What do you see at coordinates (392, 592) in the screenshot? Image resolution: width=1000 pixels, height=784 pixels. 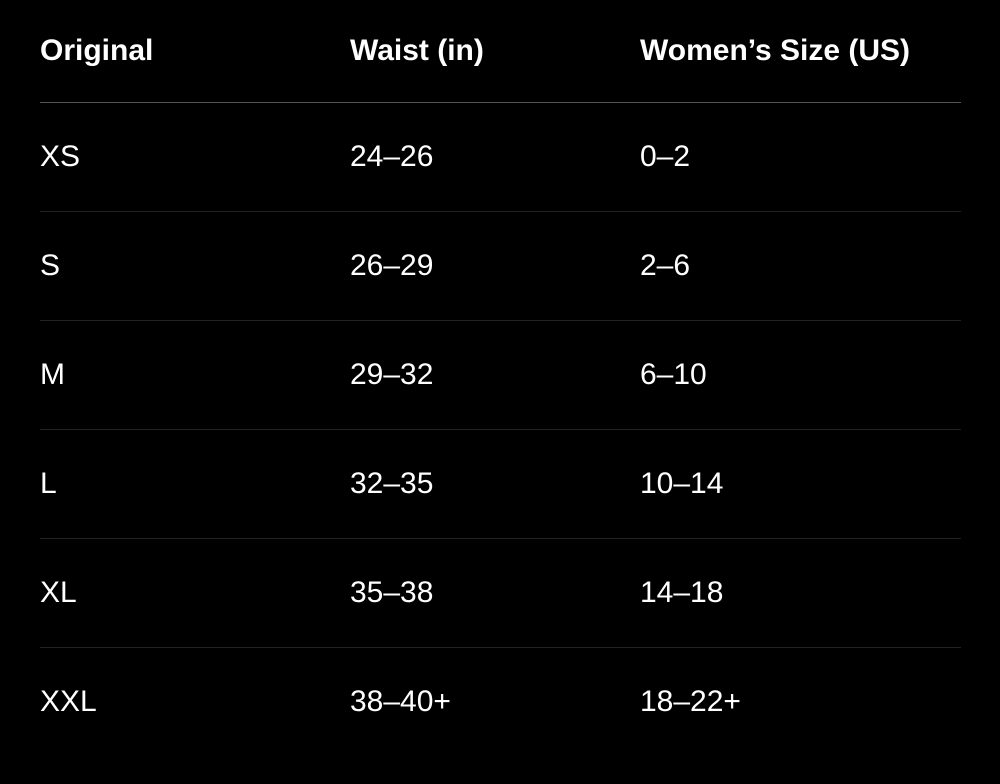 I see `cell-waist: 35–38` at bounding box center [392, 592].